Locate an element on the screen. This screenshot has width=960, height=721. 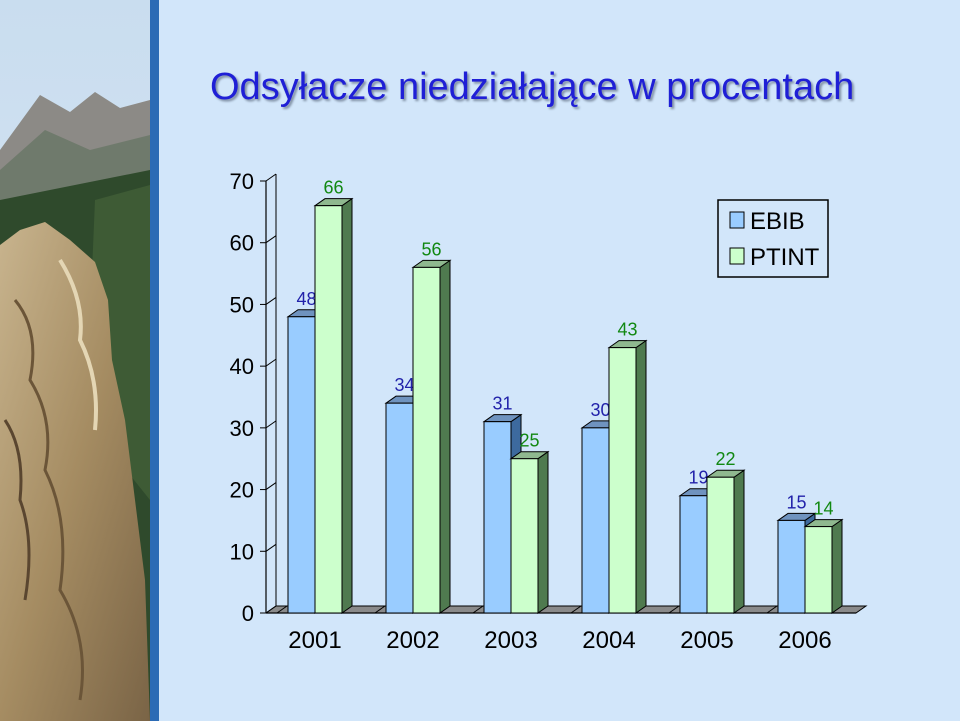
legend-label-ebib: EBIB is located at coordinates (777, 221).